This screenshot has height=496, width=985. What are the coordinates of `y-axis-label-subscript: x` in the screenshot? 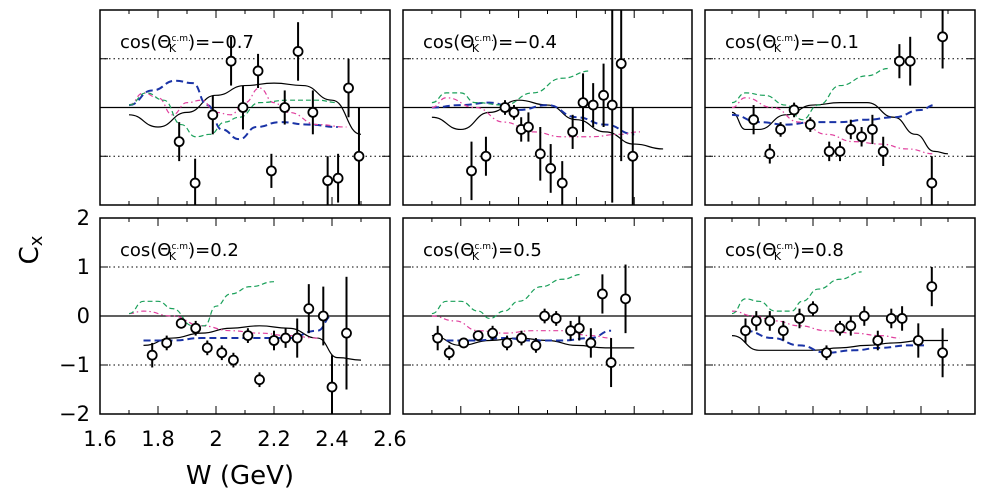 It's located at (36, 240).